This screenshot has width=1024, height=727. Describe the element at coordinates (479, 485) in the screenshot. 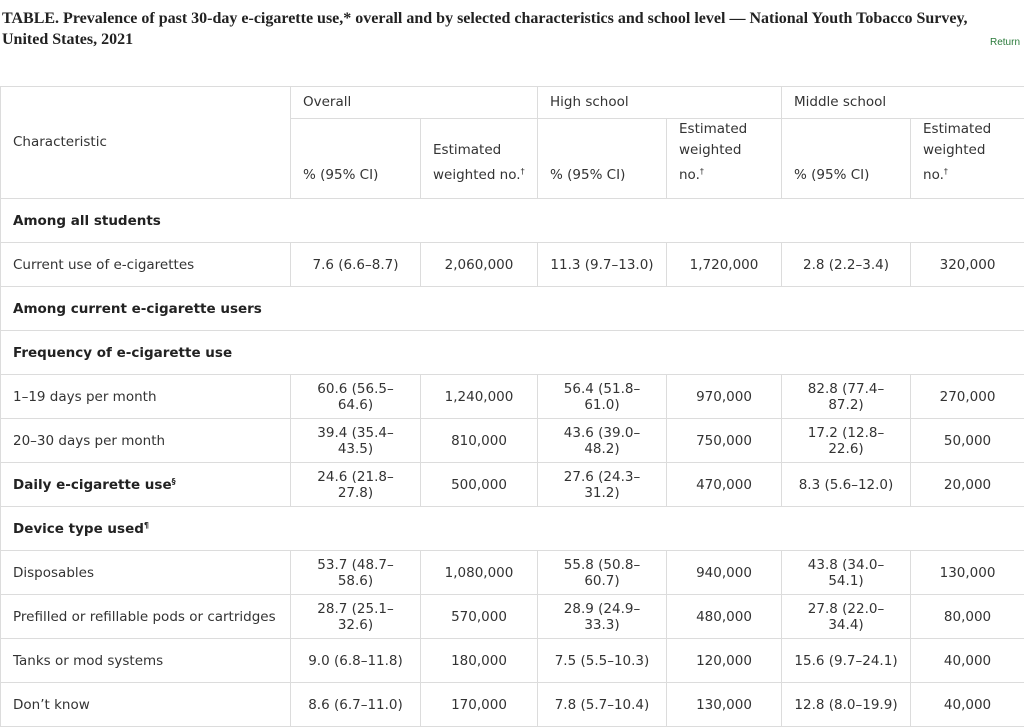

I see `table-cell: 500,000` at that location.